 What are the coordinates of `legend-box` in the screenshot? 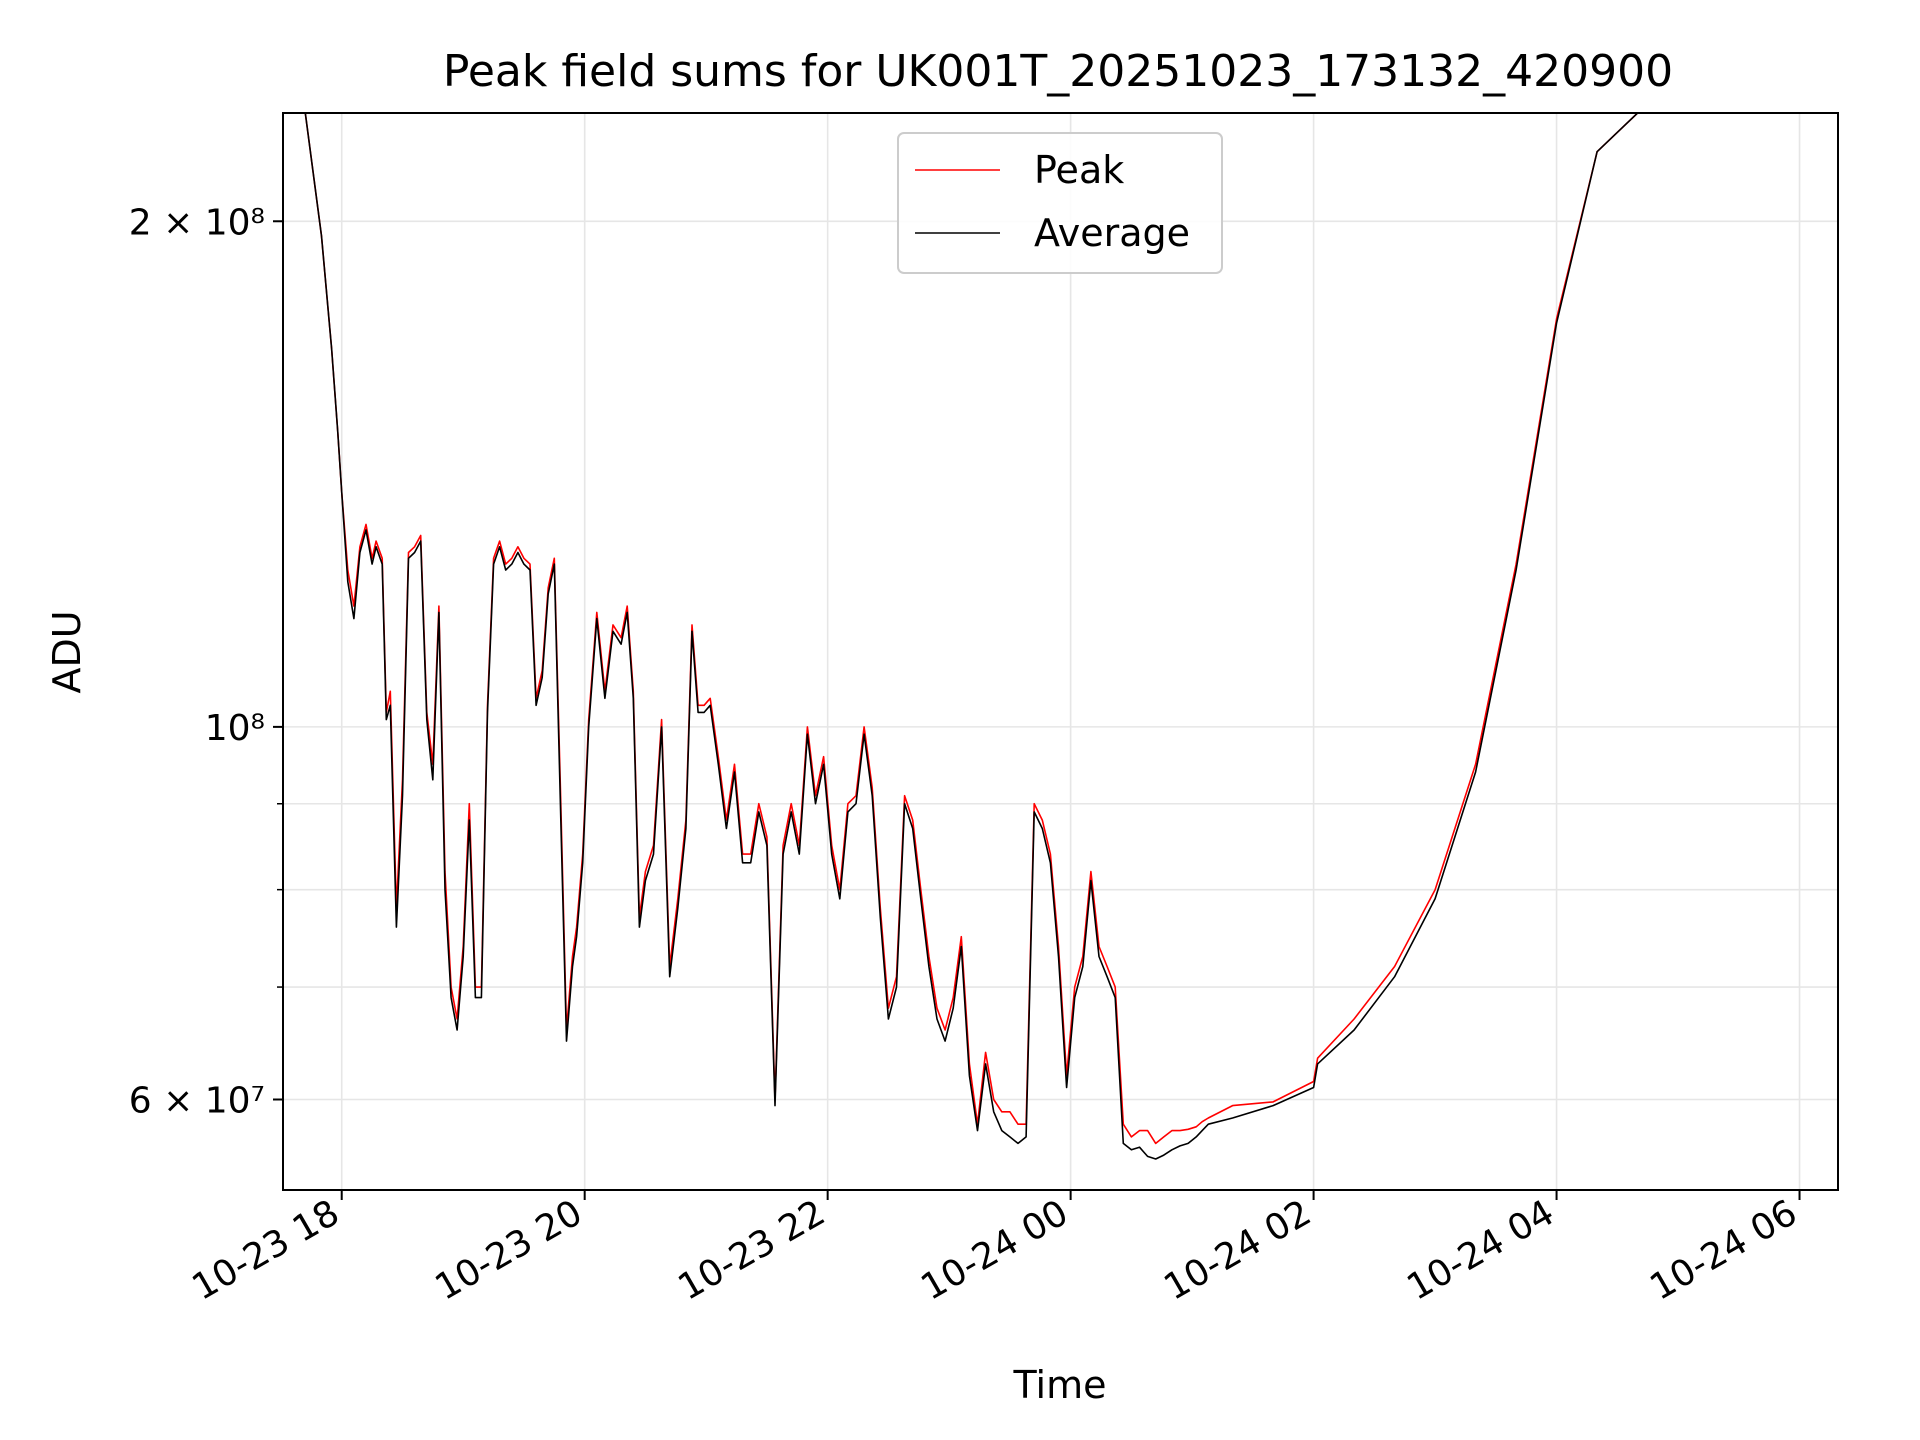 It's located at (1060, 203).